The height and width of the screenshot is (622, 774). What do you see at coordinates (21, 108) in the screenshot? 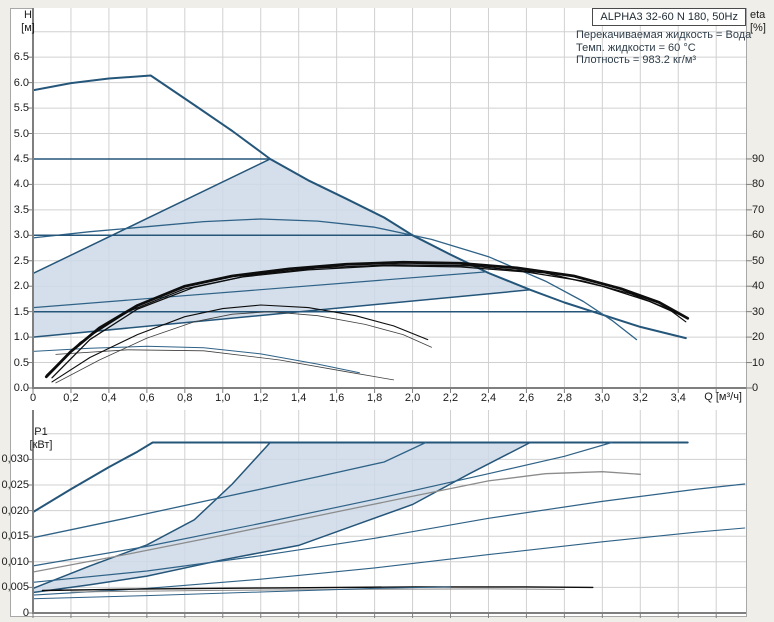
I see `h-axis-tick-label: 5.5` at bounding box center [21, 108].